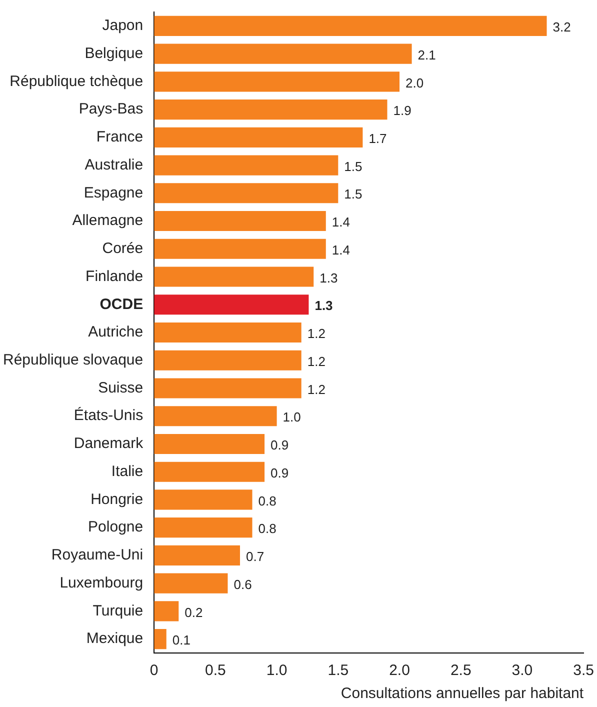 Image resolution: width=597 pixels, height=707 pixels. Describe the element at coordinates (117, 499) in the screenshot. I see `y-tick-label: Hongrie` at that location.